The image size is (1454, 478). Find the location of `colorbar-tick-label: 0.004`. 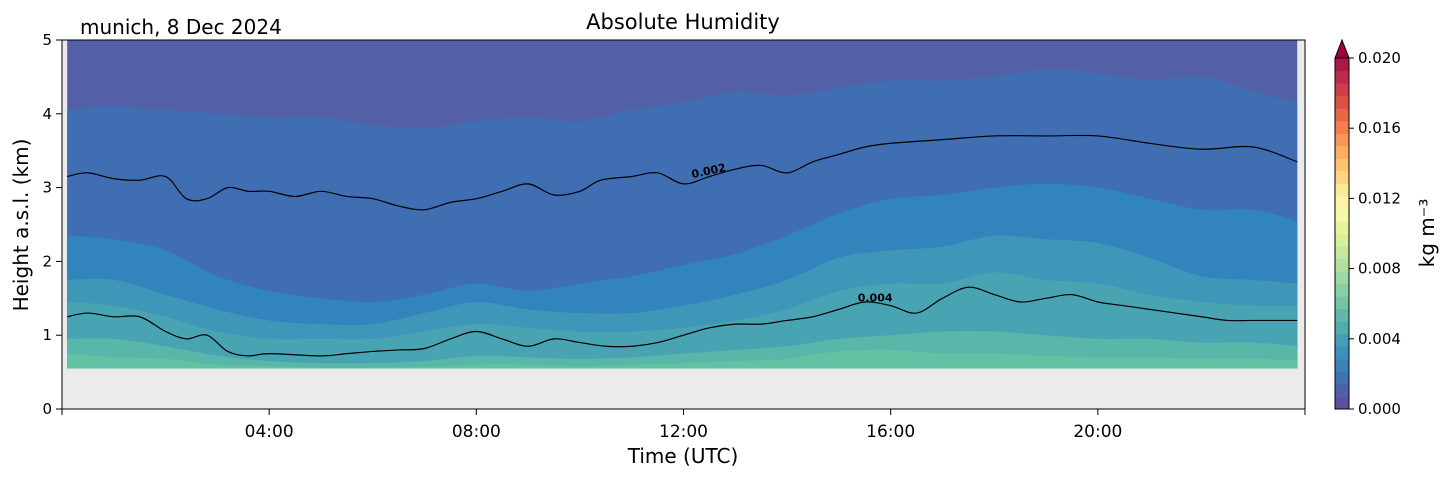

colorbar-tick-label: 0.004 is located at coordinates (1379, 339).